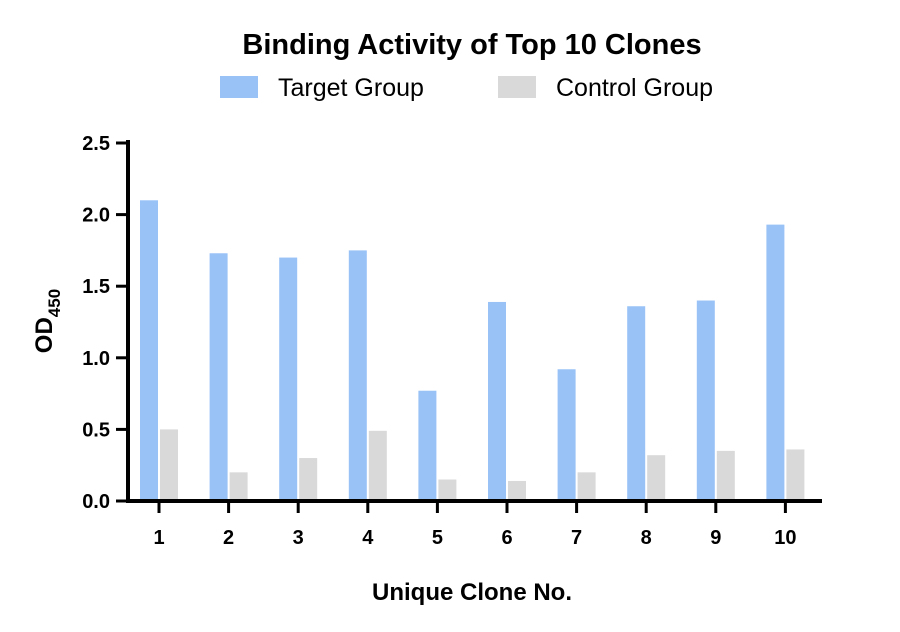 The image size is (900, 632). I want to click on legend-label-2: Control Group, so click(634, 88).